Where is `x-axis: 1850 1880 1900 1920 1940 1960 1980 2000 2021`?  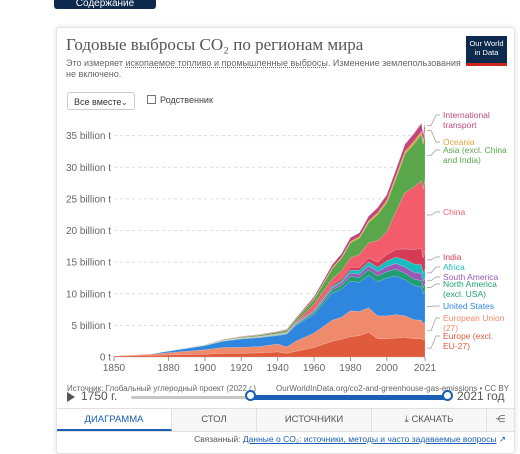
x-axis: 1850 1880 1900 1920 1940 1960 1980 2000 2021 is located at coordinates (270, 365).